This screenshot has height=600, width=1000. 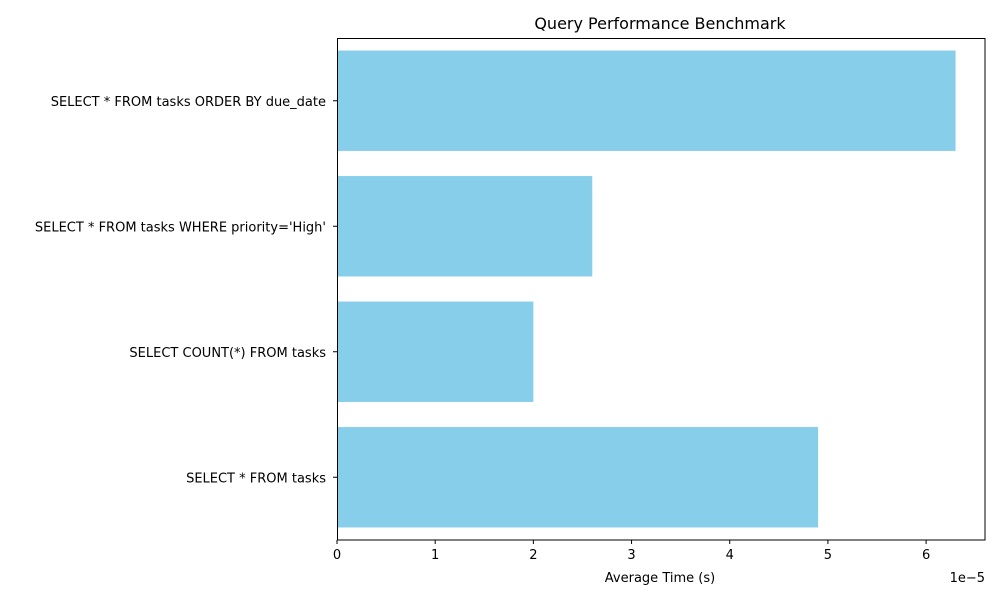 I want to click on x-axis-label: Average Time (s), so click(x=660, y=578).